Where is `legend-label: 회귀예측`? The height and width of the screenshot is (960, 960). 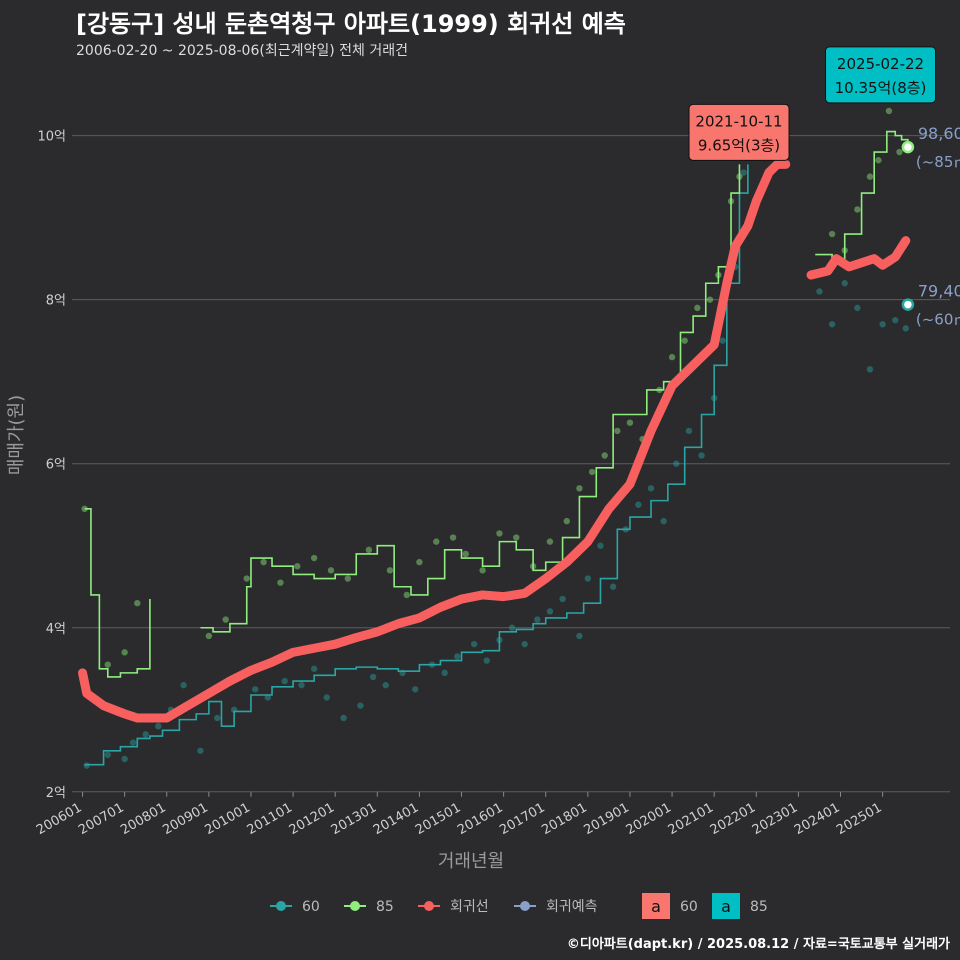
legend-label: 회귀예측 is located at coordinates (572, 907).